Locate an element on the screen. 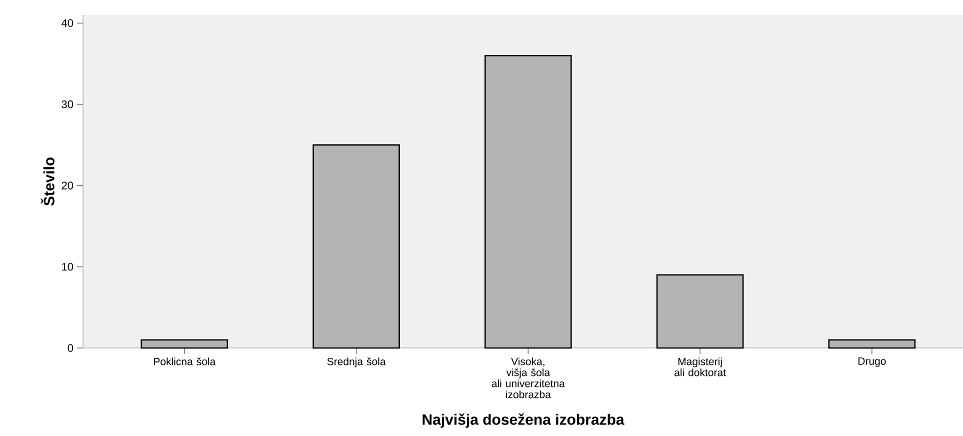 Image resolution: width=963 pixels, height=436 pixels. y-tick-label: 10 is located at coordinates (68, 266).